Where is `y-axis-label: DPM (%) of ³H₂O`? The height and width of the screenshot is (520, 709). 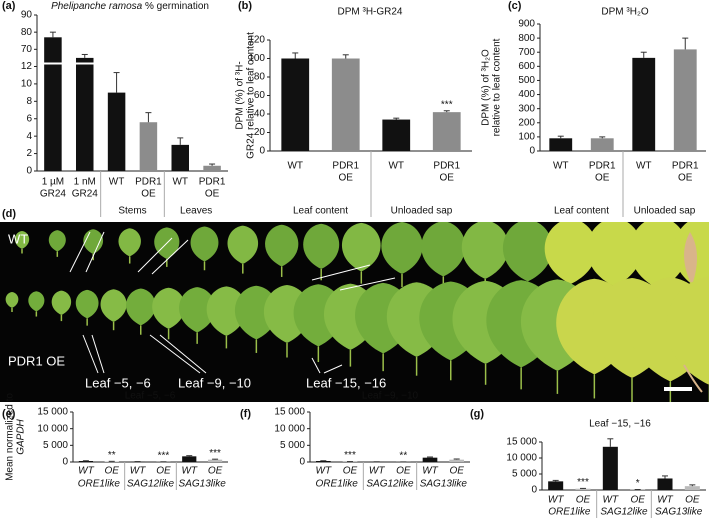
y-axis-label: DPM (%) of ³H₂O is located at coordinates (486, 87).